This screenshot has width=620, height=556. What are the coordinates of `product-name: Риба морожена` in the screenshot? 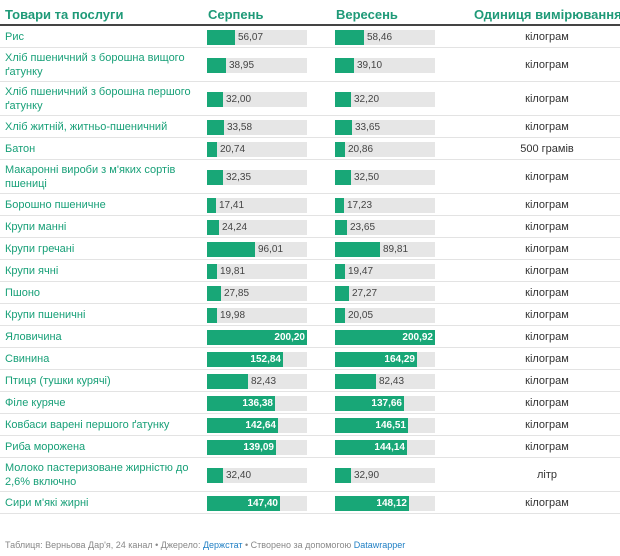 It's located at (45, 447).